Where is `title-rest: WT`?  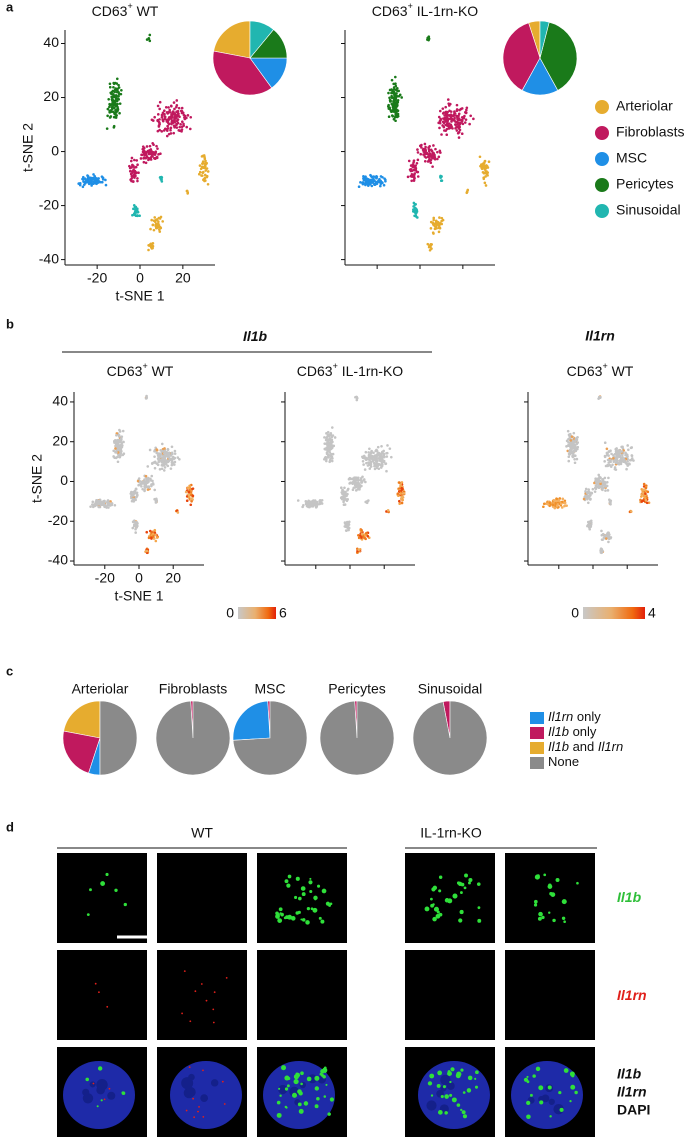
title-rest: WT is located at coordinates (161, 371).